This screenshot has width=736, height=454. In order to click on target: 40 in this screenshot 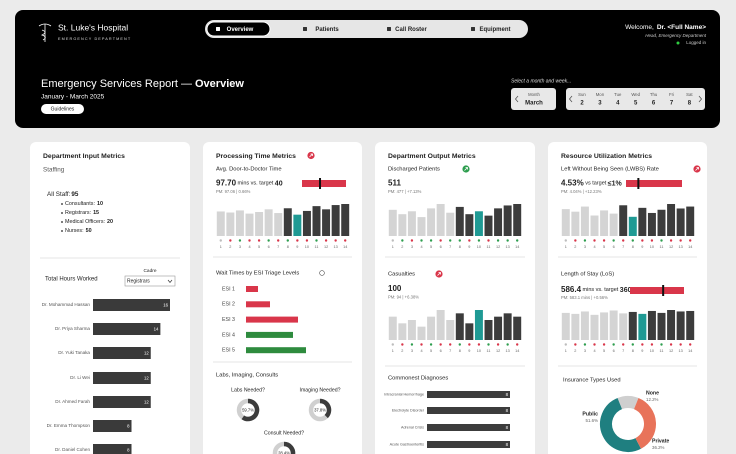, I will do `click(279, 183)`.